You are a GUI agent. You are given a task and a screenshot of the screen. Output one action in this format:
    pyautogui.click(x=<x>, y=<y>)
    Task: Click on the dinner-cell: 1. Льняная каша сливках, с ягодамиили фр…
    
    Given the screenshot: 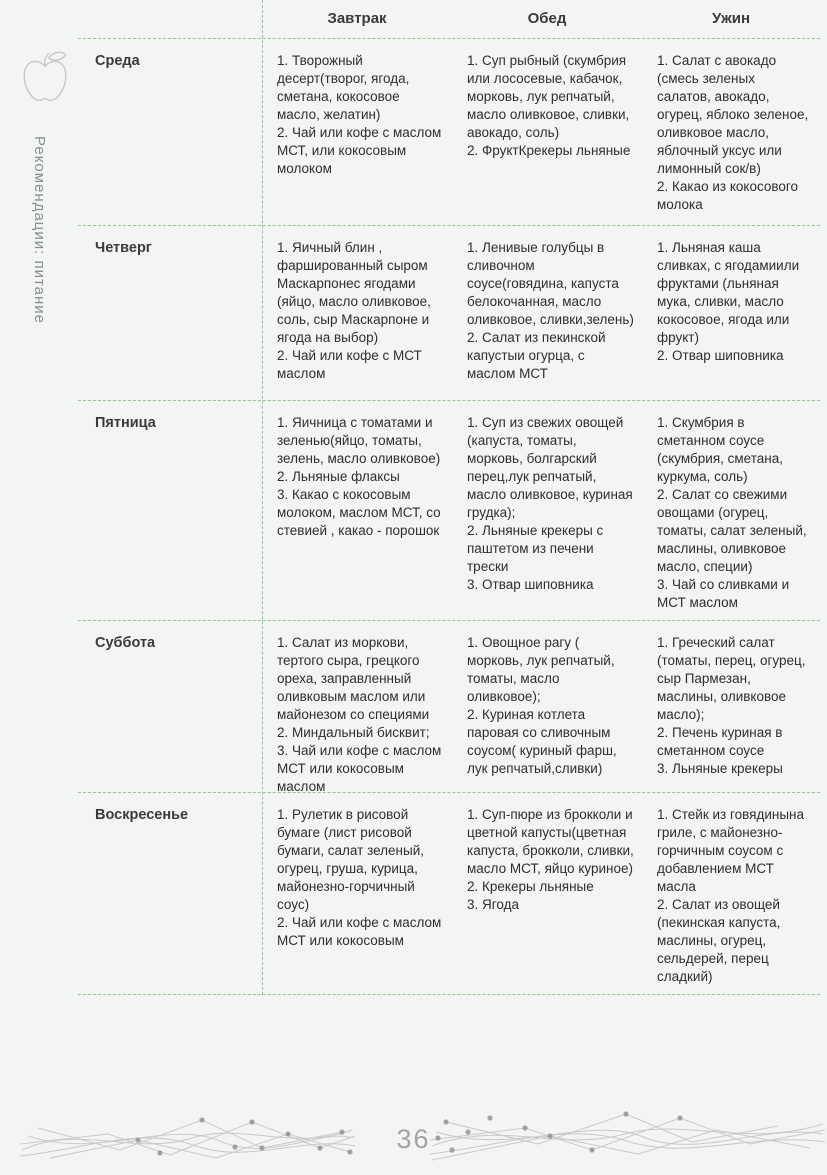 What is the action you would take?
    pyautogui.click(x=728, y=301)
    